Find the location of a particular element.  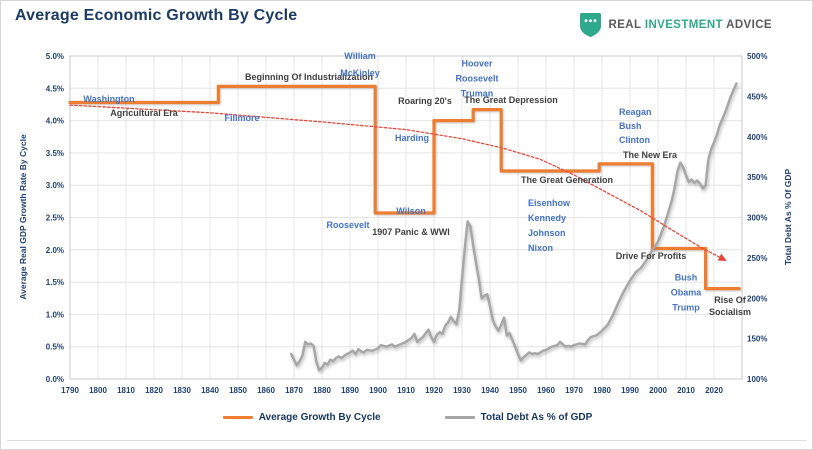

left-tick-label: 2.0% is located at coordinates (55, 250).